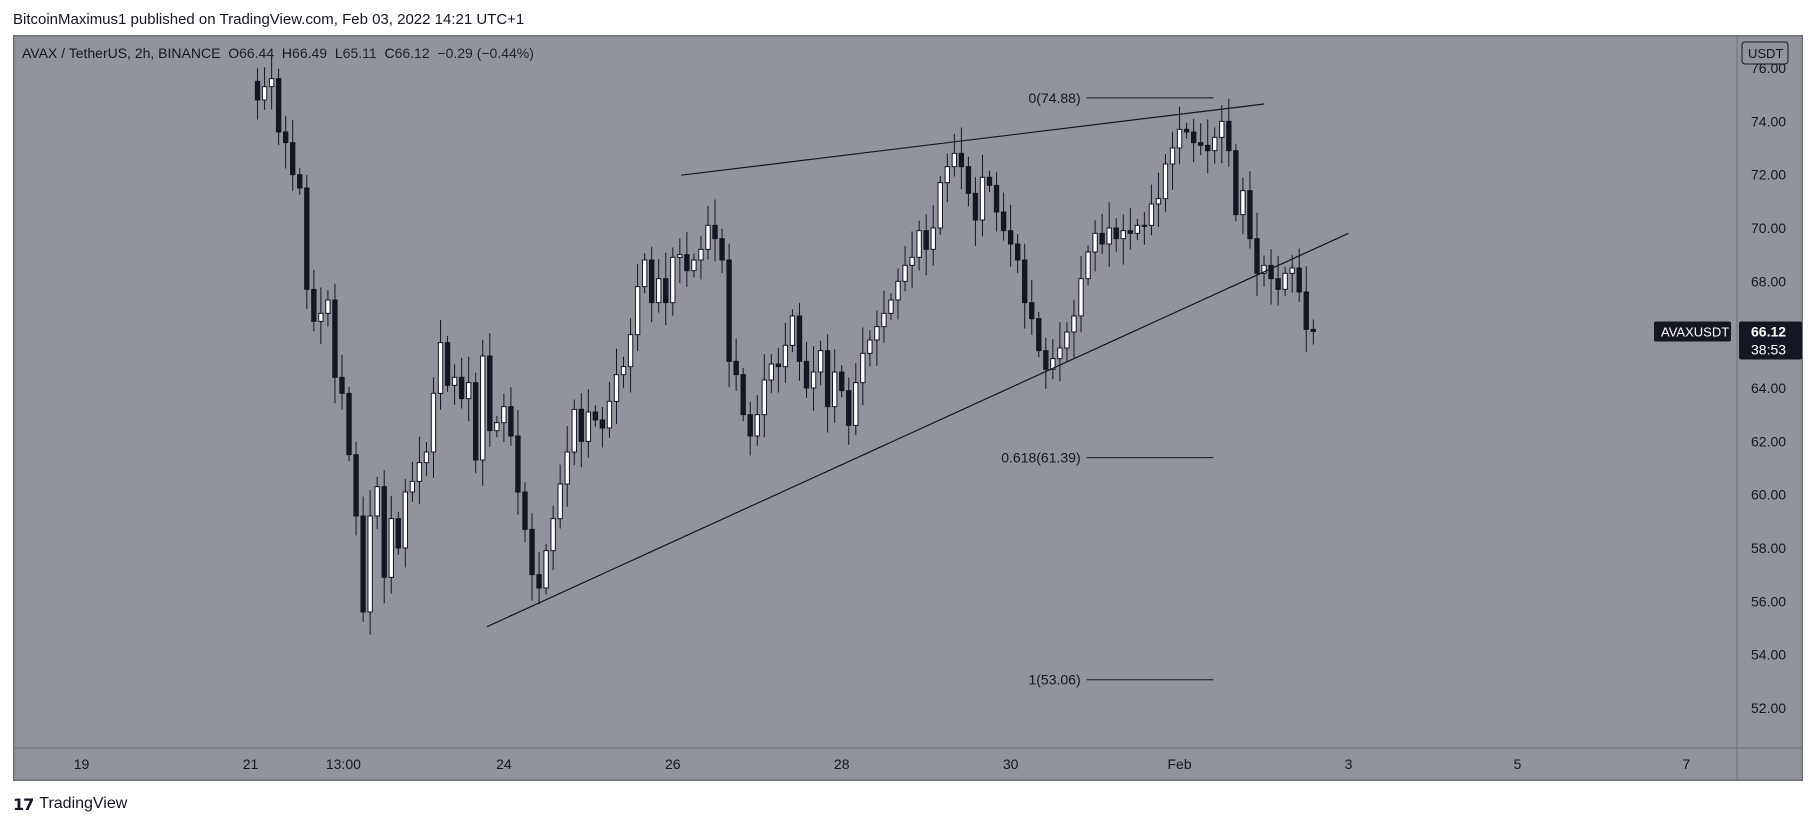 The image size is (1813, 826). I want to click on y-tick-label: 72.00, so click(1768, 175).